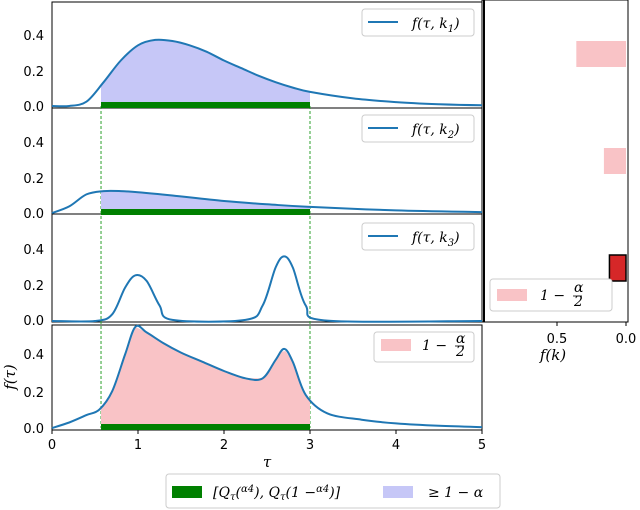 This screenshot has height=510, width=640. What do you see at coordinates (456, 24) in the screenshot?
I see `legend-k1-suffix: )` at bounding box center [456, 24].